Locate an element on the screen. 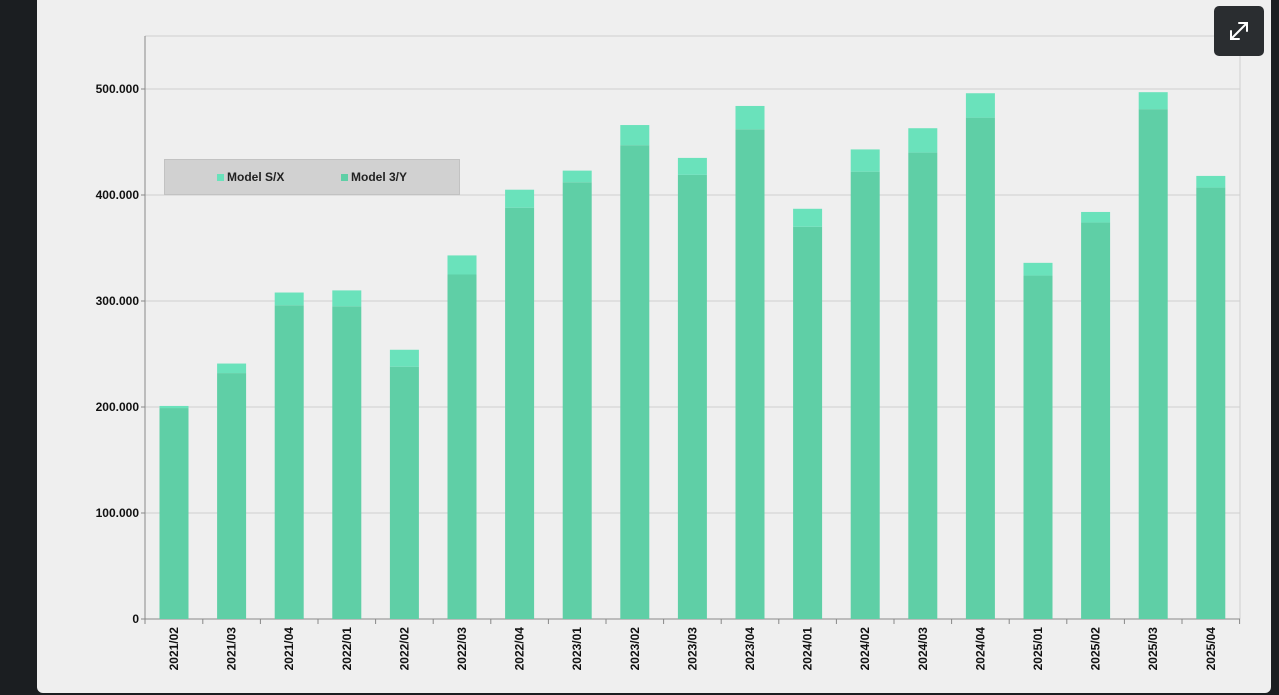 The width and height of the screenshot is (1279, 695). chart-legend: Model S/X Model 3/Y is located at coordinates (312, 177).